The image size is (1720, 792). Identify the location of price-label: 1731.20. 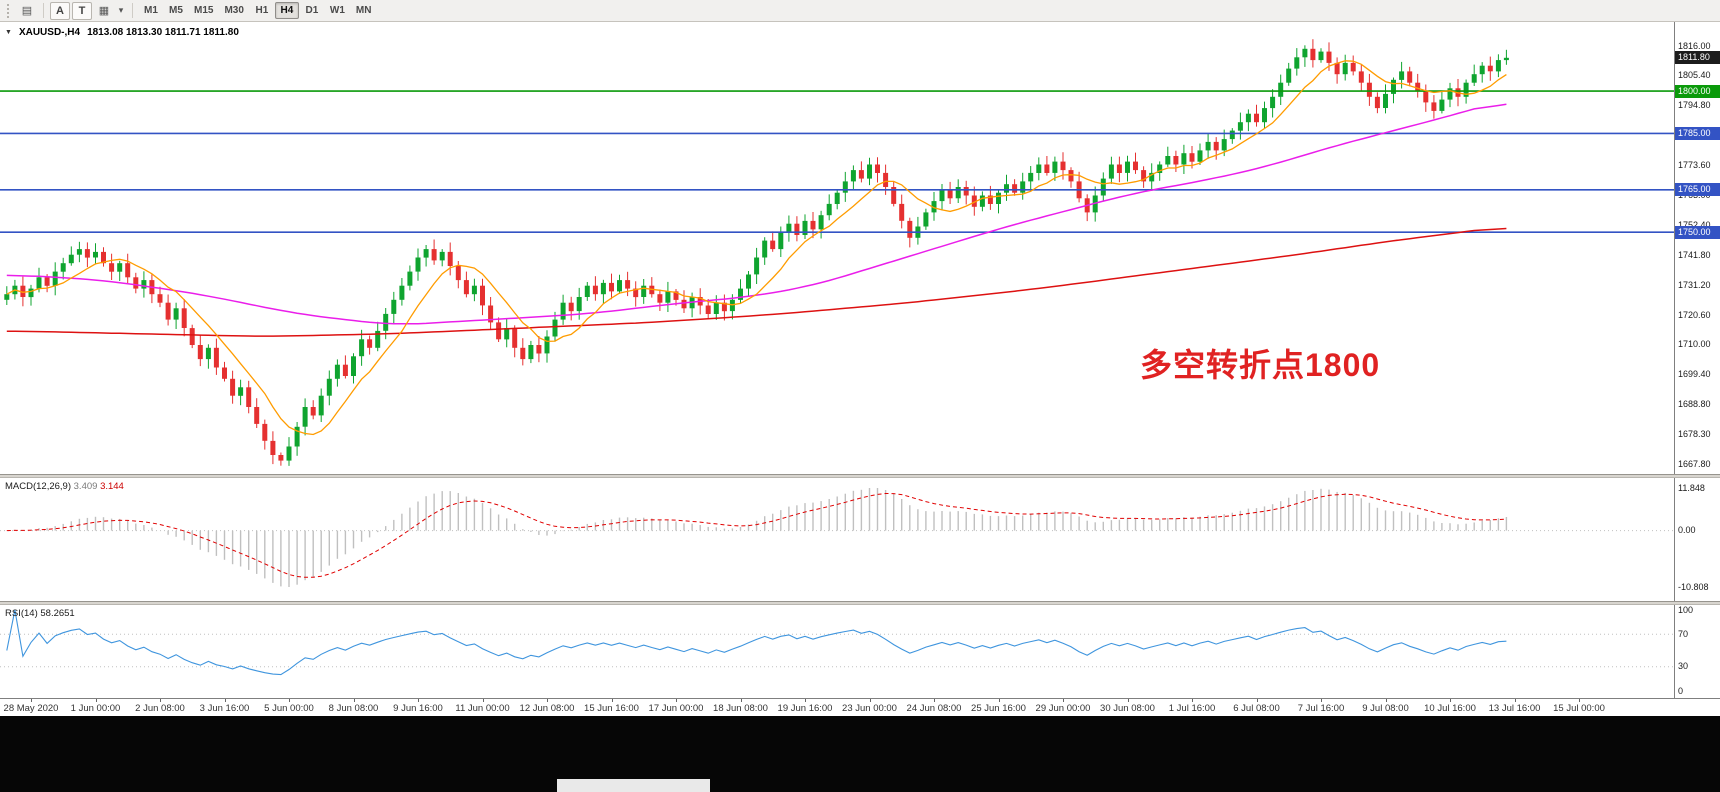
(1694, 284).